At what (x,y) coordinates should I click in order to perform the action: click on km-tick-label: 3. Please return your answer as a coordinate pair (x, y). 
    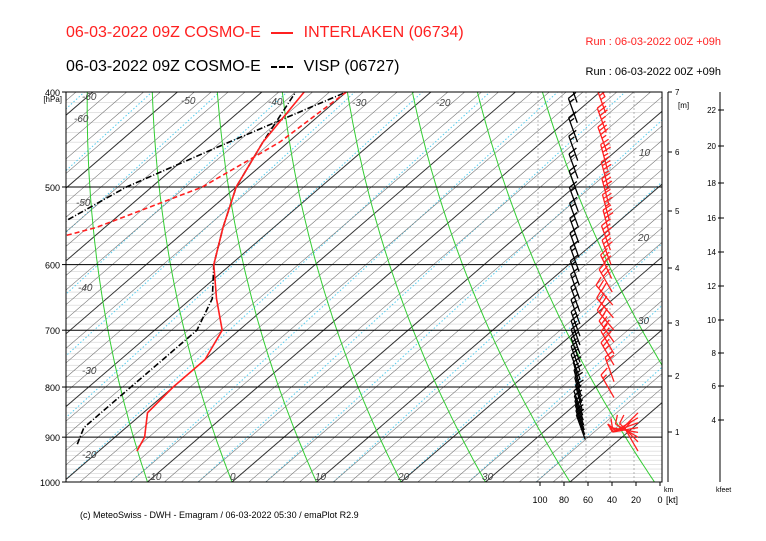
    Looking at the image, I should click on (677, 323).